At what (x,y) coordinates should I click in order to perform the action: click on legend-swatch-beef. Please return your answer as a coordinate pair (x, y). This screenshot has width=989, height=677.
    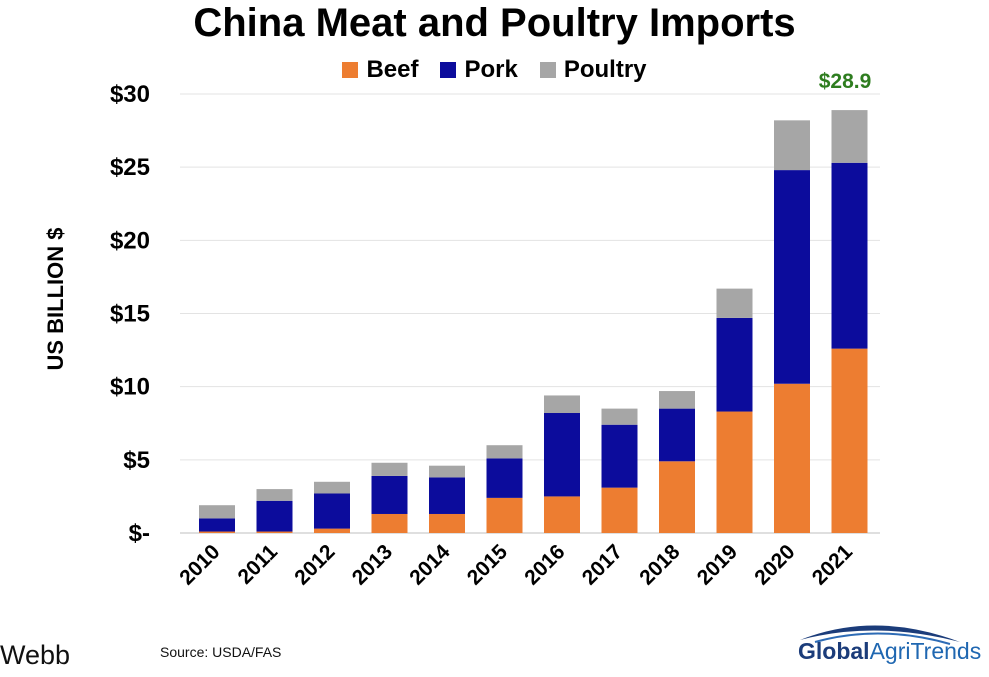
    Looking at the image, I should click on (350, 70).